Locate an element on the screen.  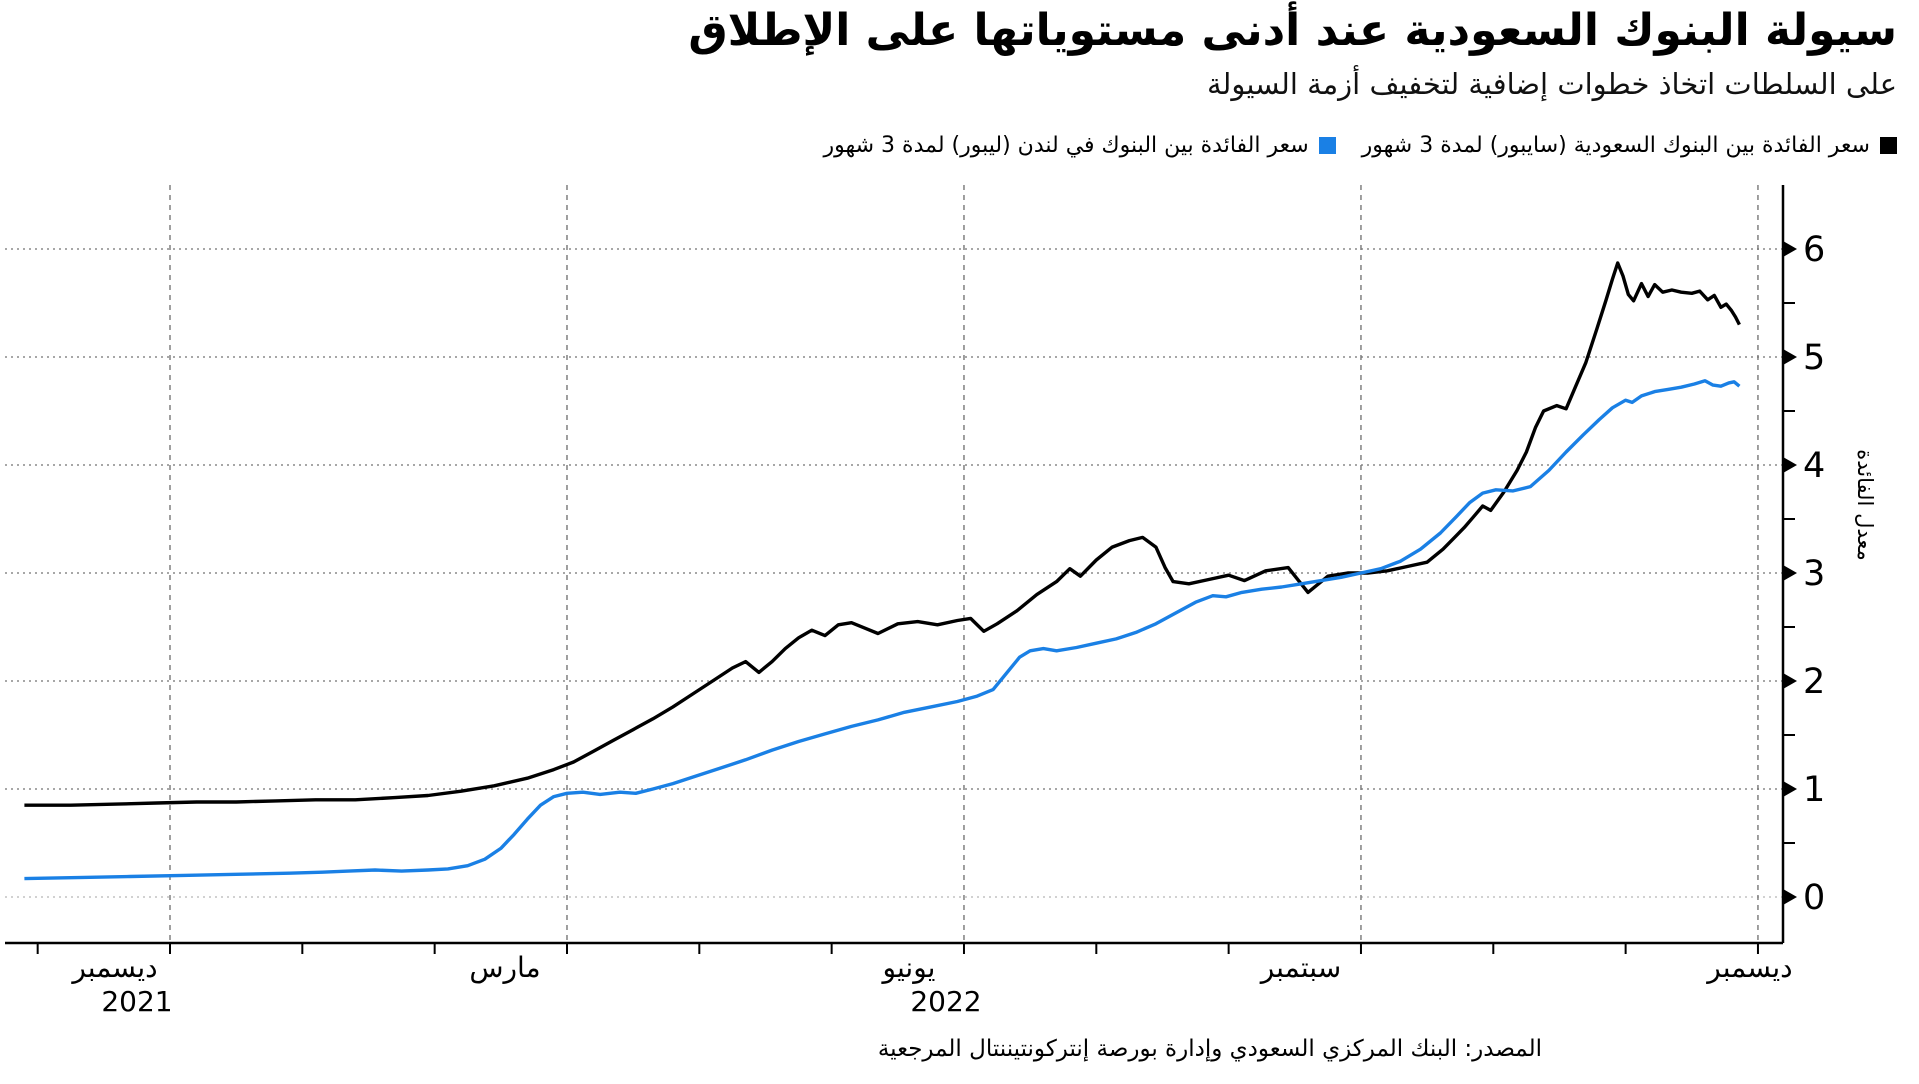
svg-text: سبتمبر is located at coordinates (1300, 967).